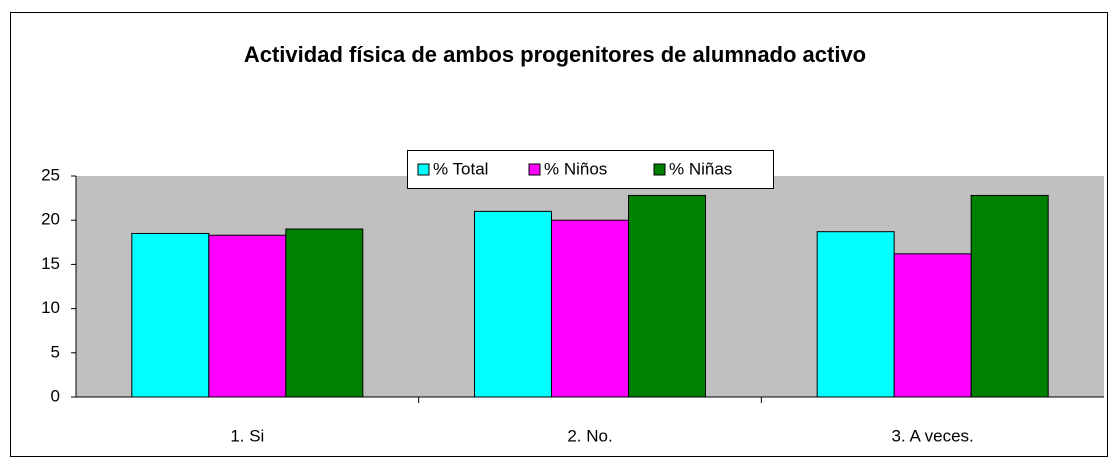 The height and width of the screenshot is (465, 1109). I want to click on x-tick-label: 3. A veces., so click(933, 435).